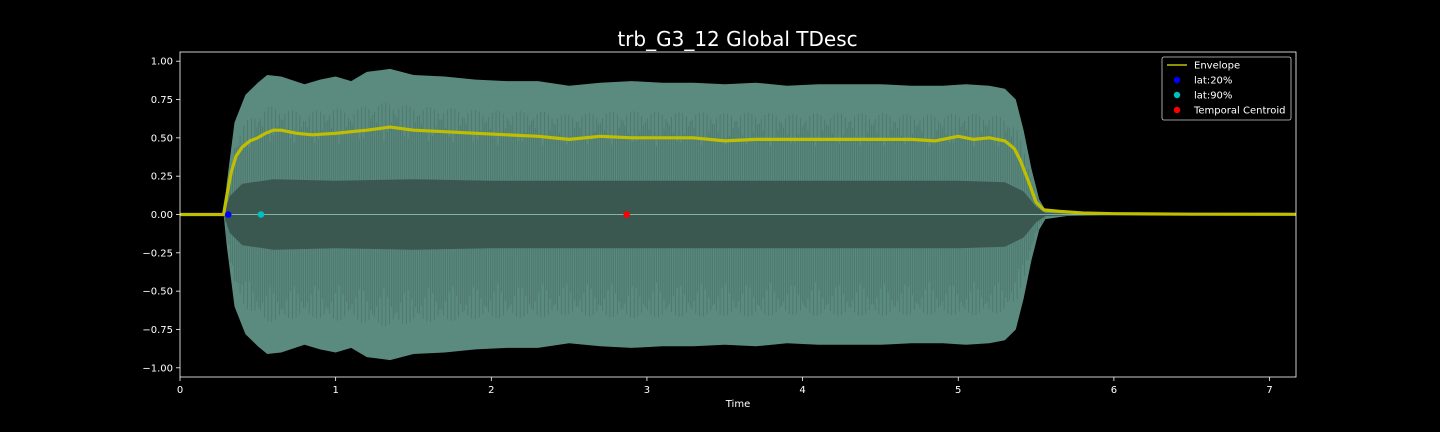  Describe the element at coordinates (1213, 81) in the screenshot. I see `legend-label: lat:20%` at that location.